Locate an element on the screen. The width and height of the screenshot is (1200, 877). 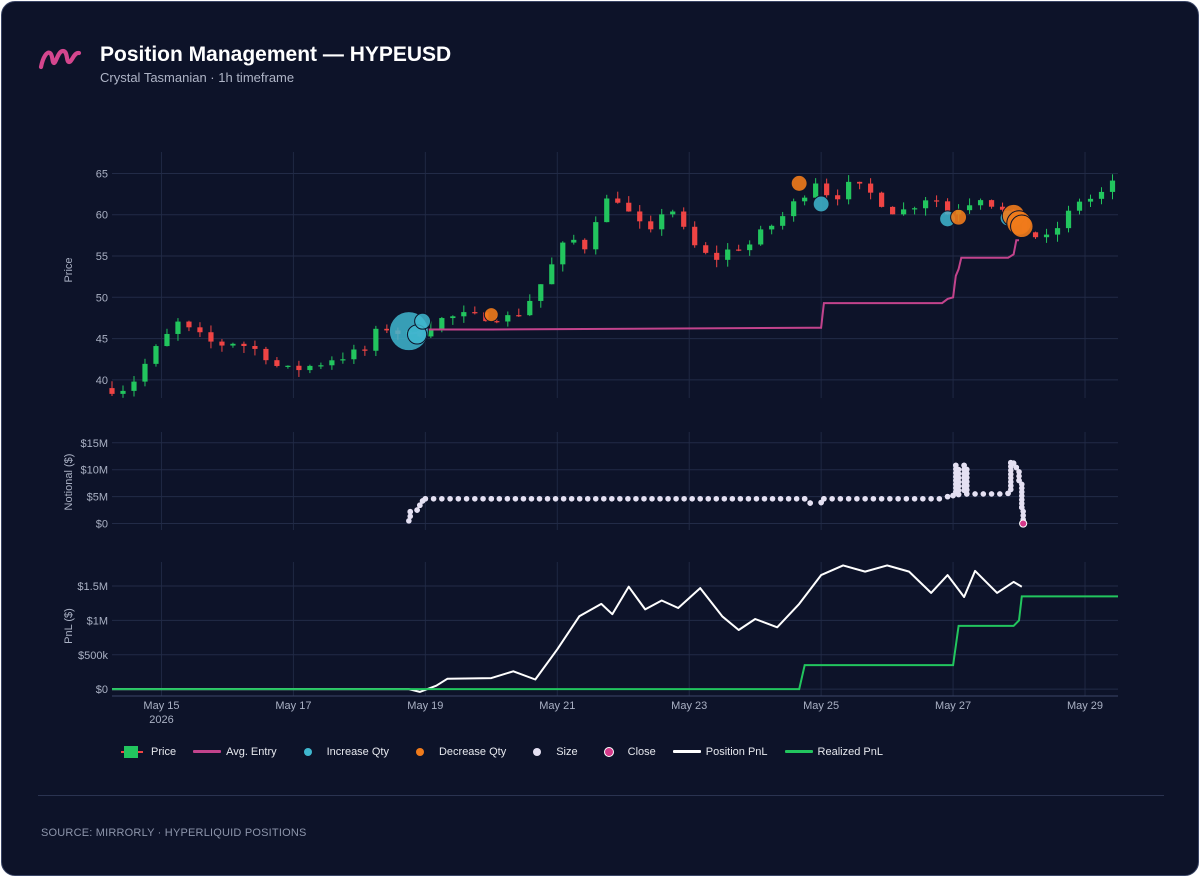
x-tick-label: May 27 is located at coordinates (953, 706).